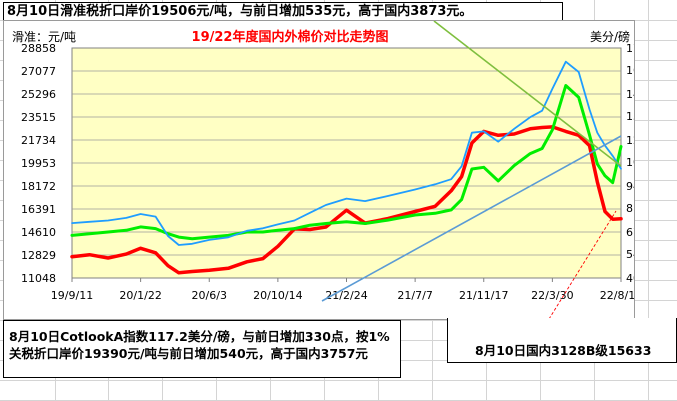 This screenshot has width=677, height=401. What do you see at coordinates (483, 295) in the screenshot?
I see `x-tick-label: 21/11/17` at bounding box center [483, 295].